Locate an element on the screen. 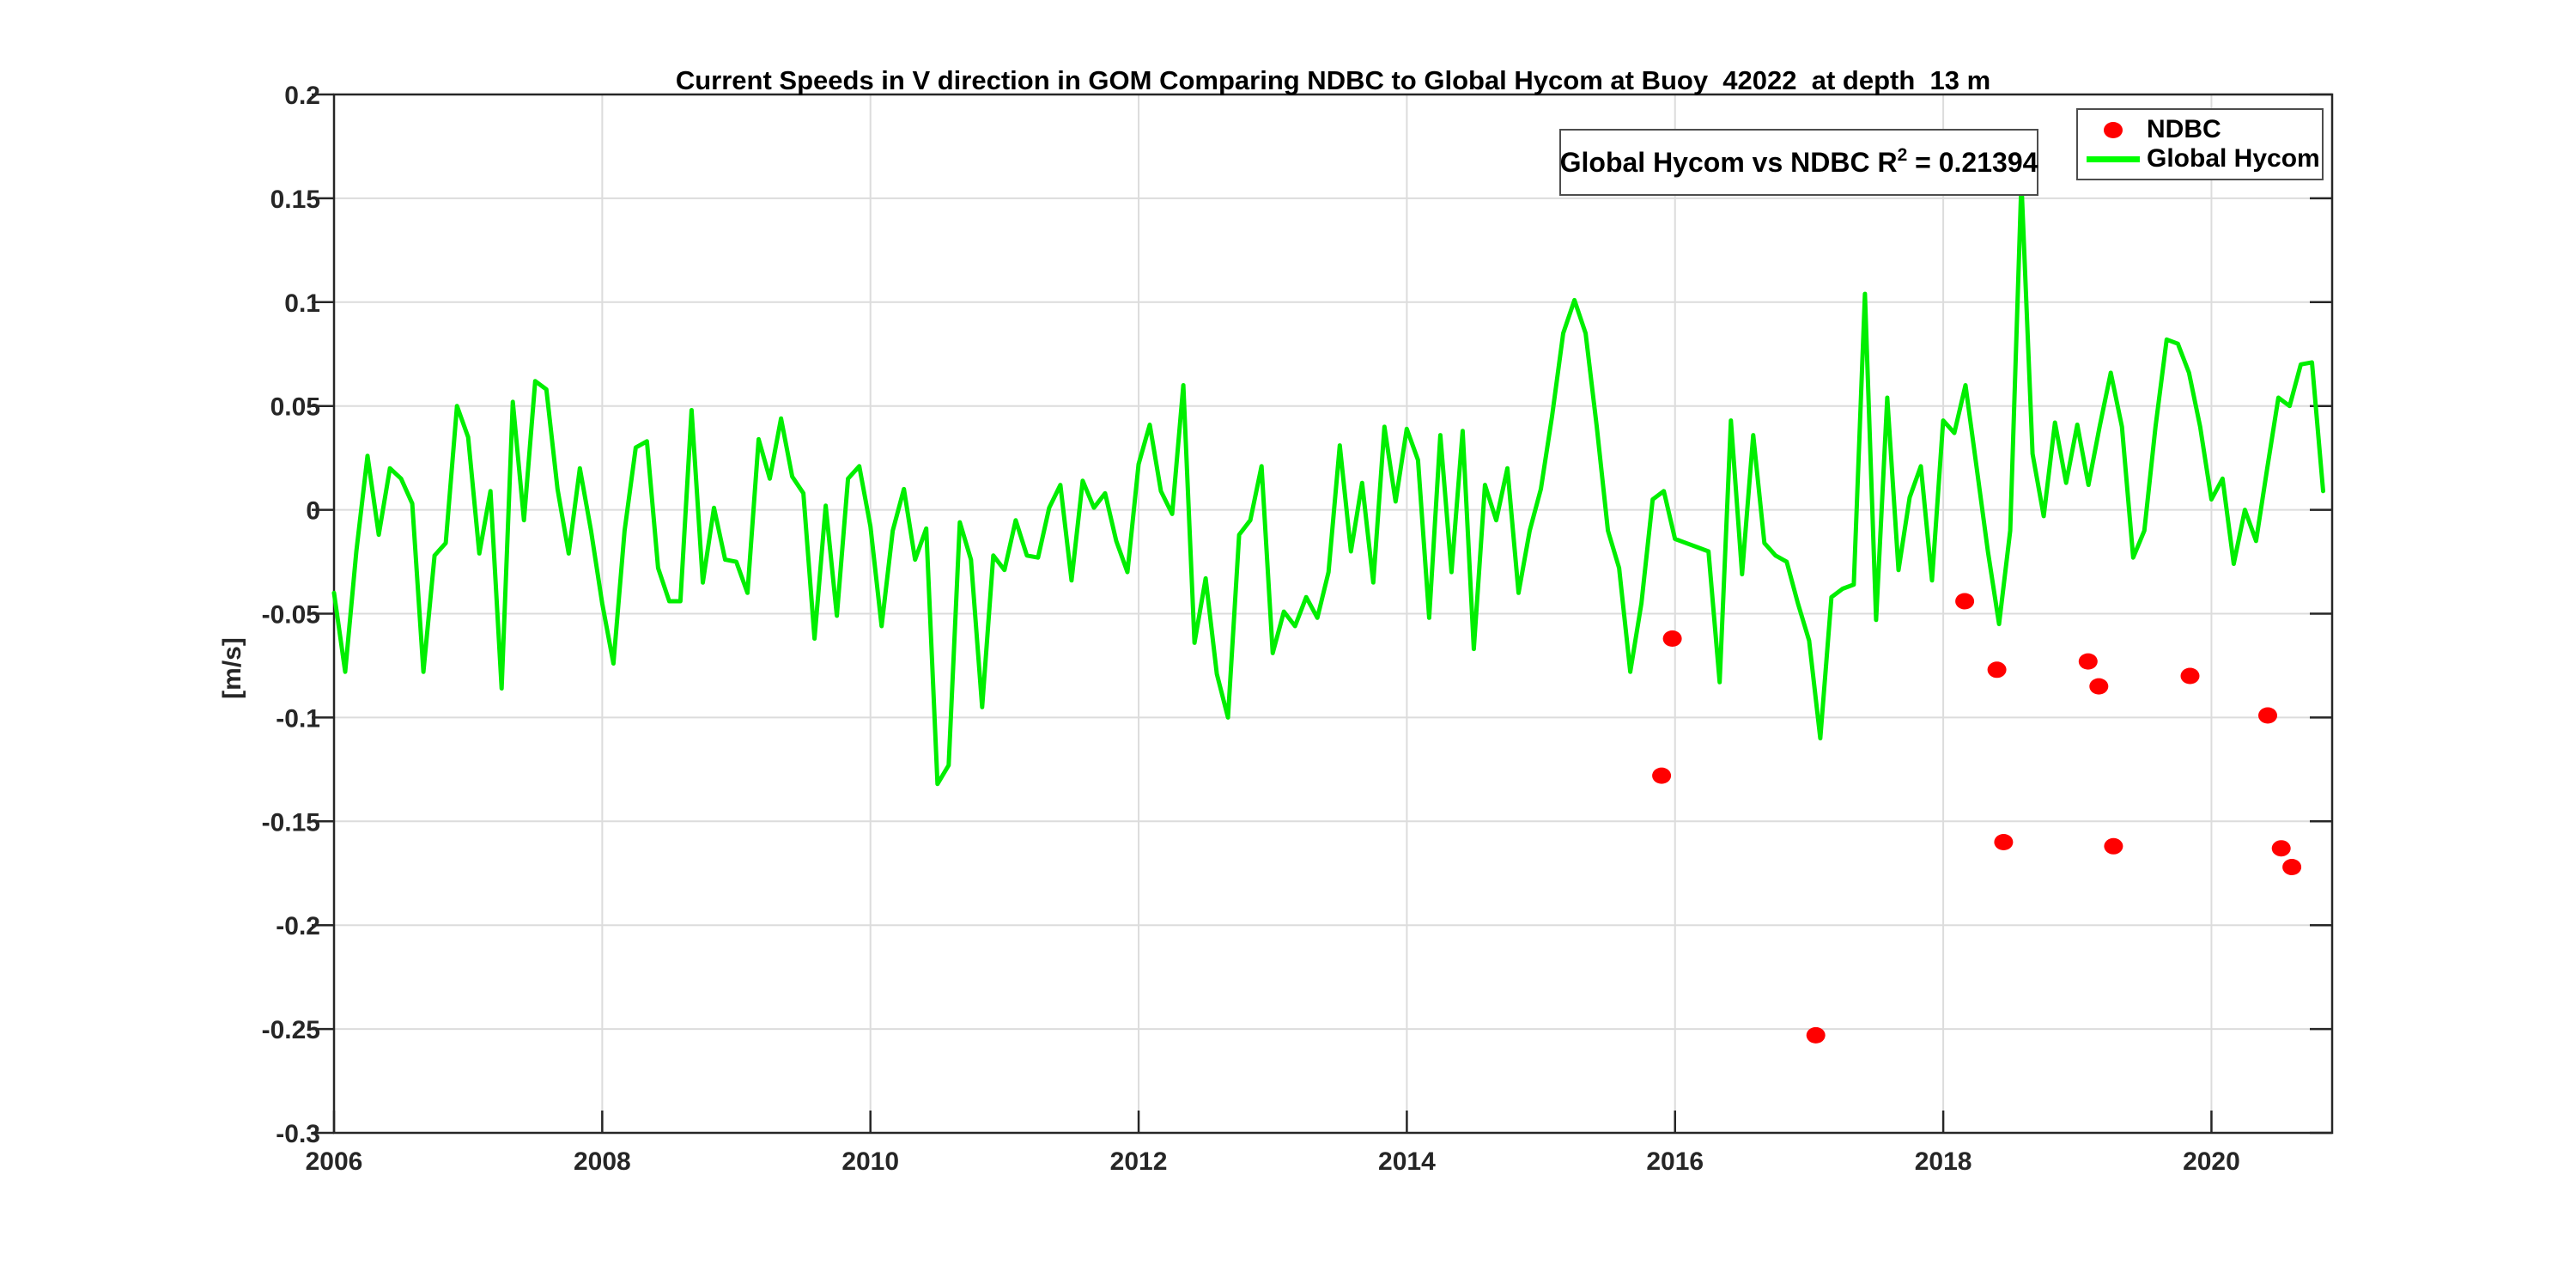 The height and width of the screenshot is (1272, 2576). y-tick-label: 0.2 is located at coordinates (302, 96).